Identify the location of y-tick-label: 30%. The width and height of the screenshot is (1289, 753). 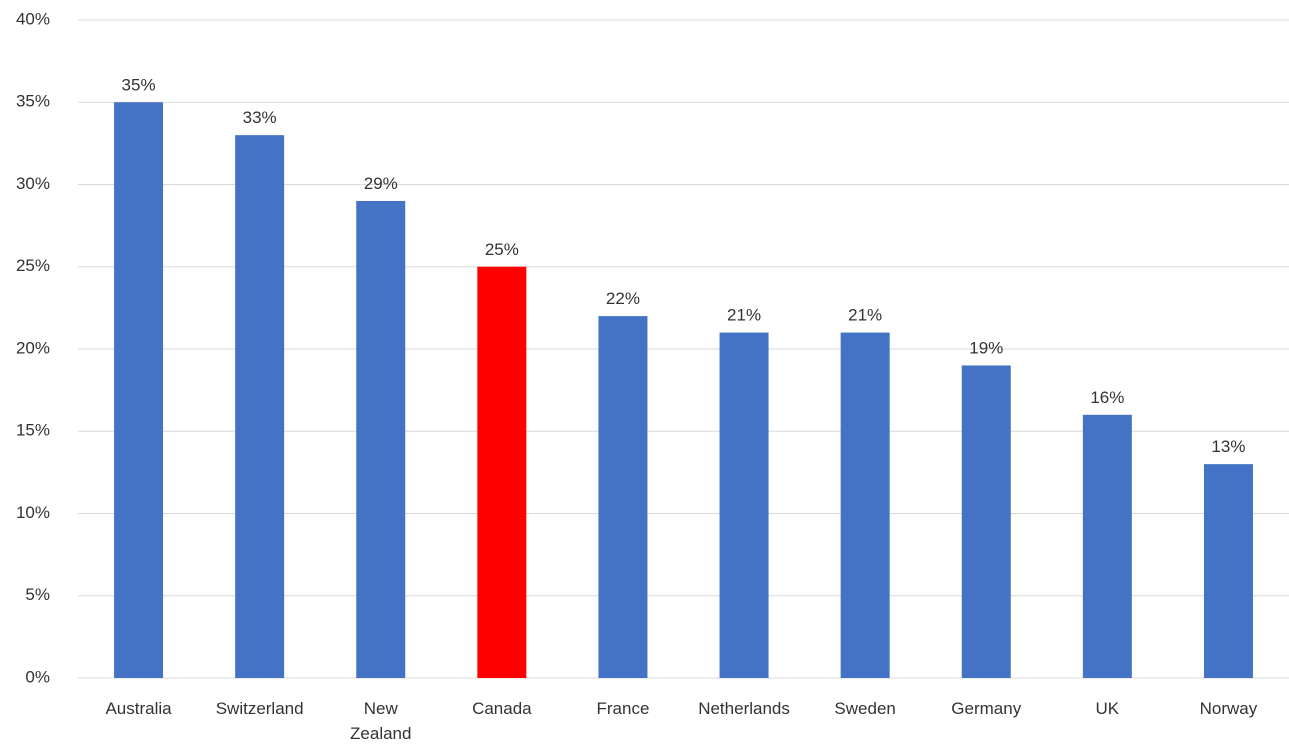
(33, 183).